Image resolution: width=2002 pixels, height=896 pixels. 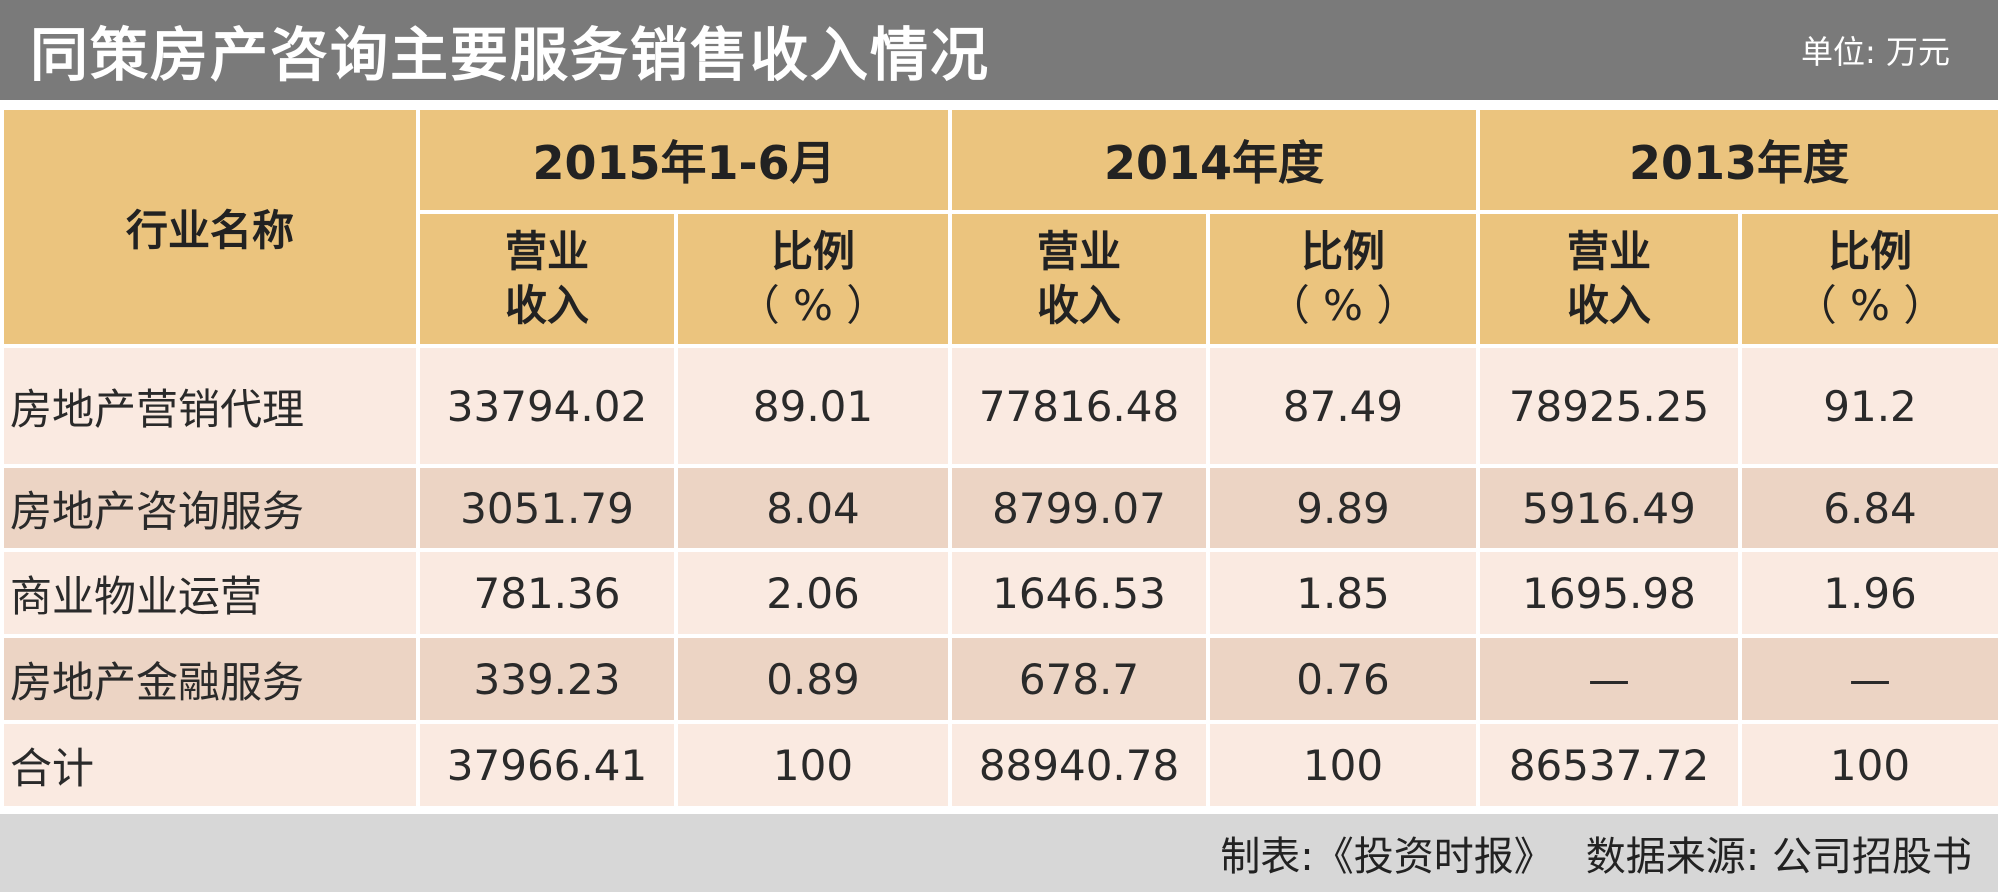 I want to click on ratio-cell: 1.85, so click(x=1343, y=593).